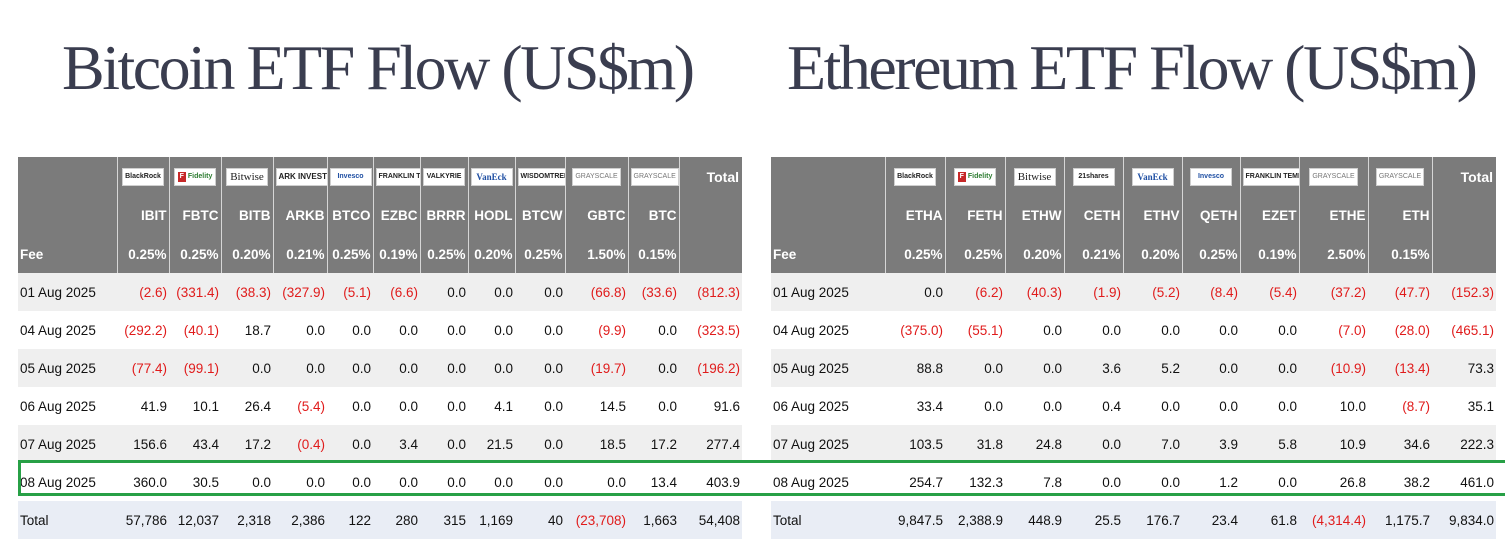  What do you see at coordinates (299, 254) in the screenshot?
I see `fee-cell: 0.21%` at bounding box center [299, 254].